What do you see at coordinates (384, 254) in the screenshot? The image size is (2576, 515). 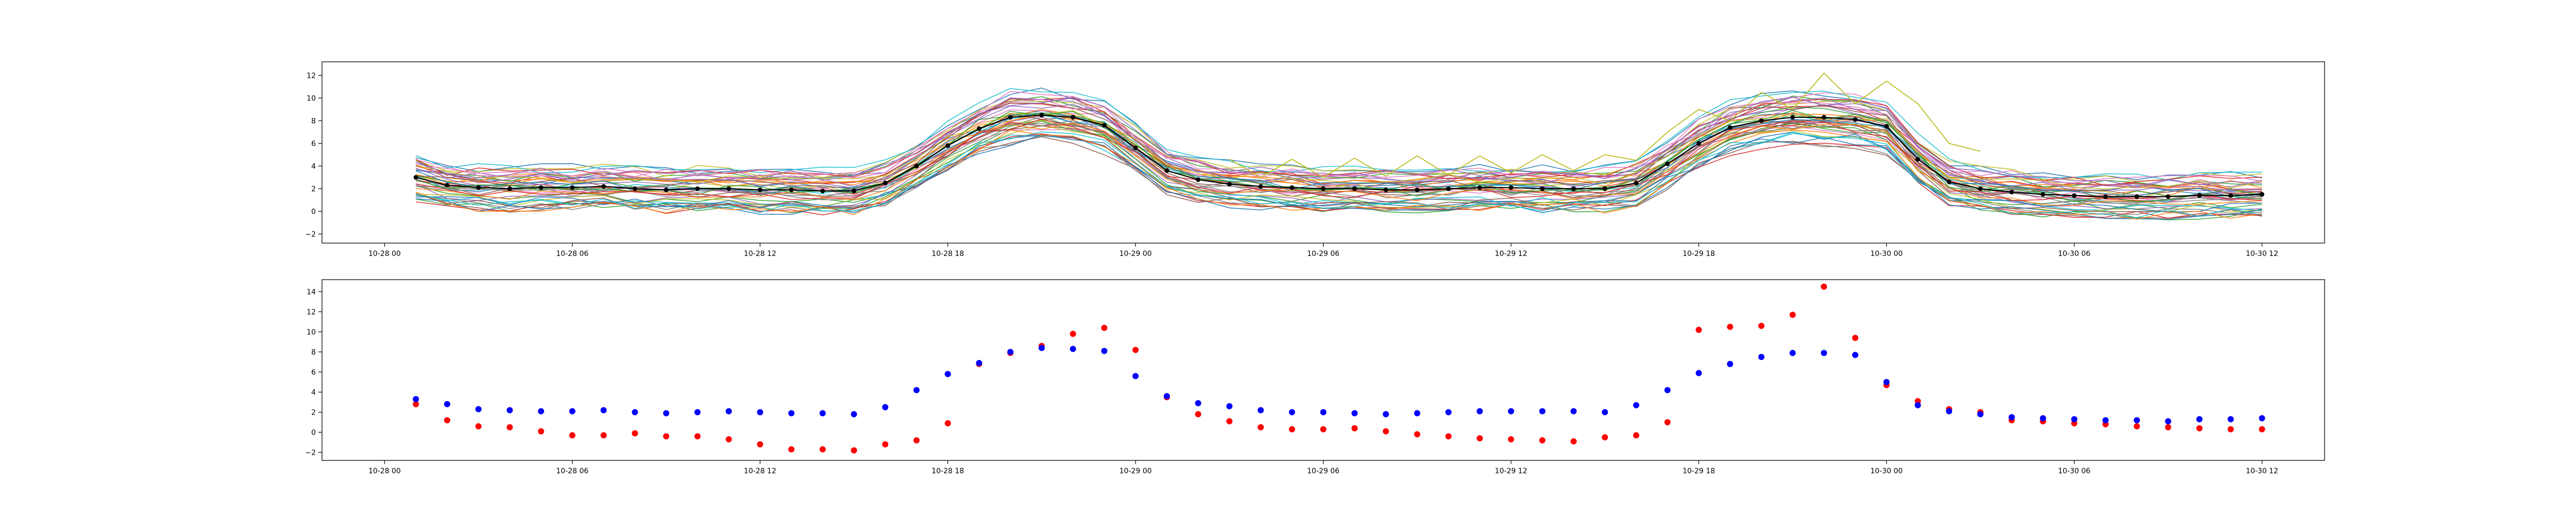 I see `top-x-tick-label: 10-28 00` at bounding box center [384, 254].